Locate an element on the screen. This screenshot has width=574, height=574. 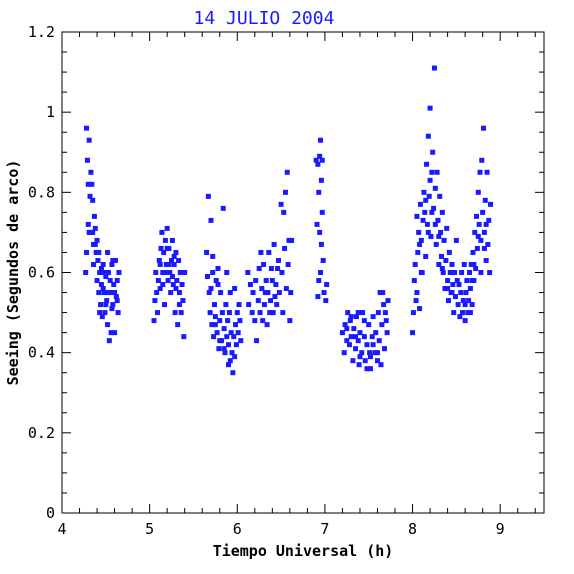
x-tick-label: 8 is located at coordinates (412, 529).